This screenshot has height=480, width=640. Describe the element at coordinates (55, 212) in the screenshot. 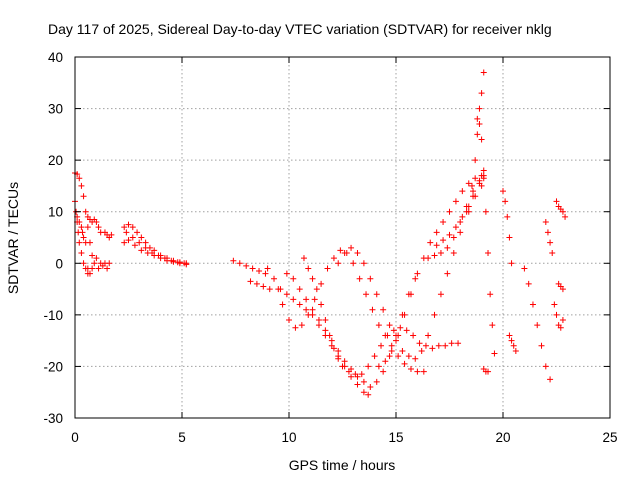

I see `y-tick-label: 10` at that location.